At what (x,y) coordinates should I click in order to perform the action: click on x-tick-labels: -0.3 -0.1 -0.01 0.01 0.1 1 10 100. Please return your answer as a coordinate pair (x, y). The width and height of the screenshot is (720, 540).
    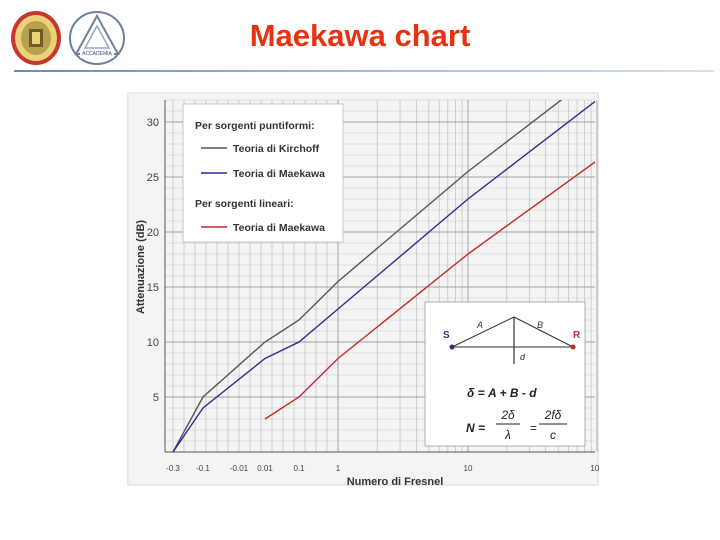
    Looking at the image, I should click on (385, 468).